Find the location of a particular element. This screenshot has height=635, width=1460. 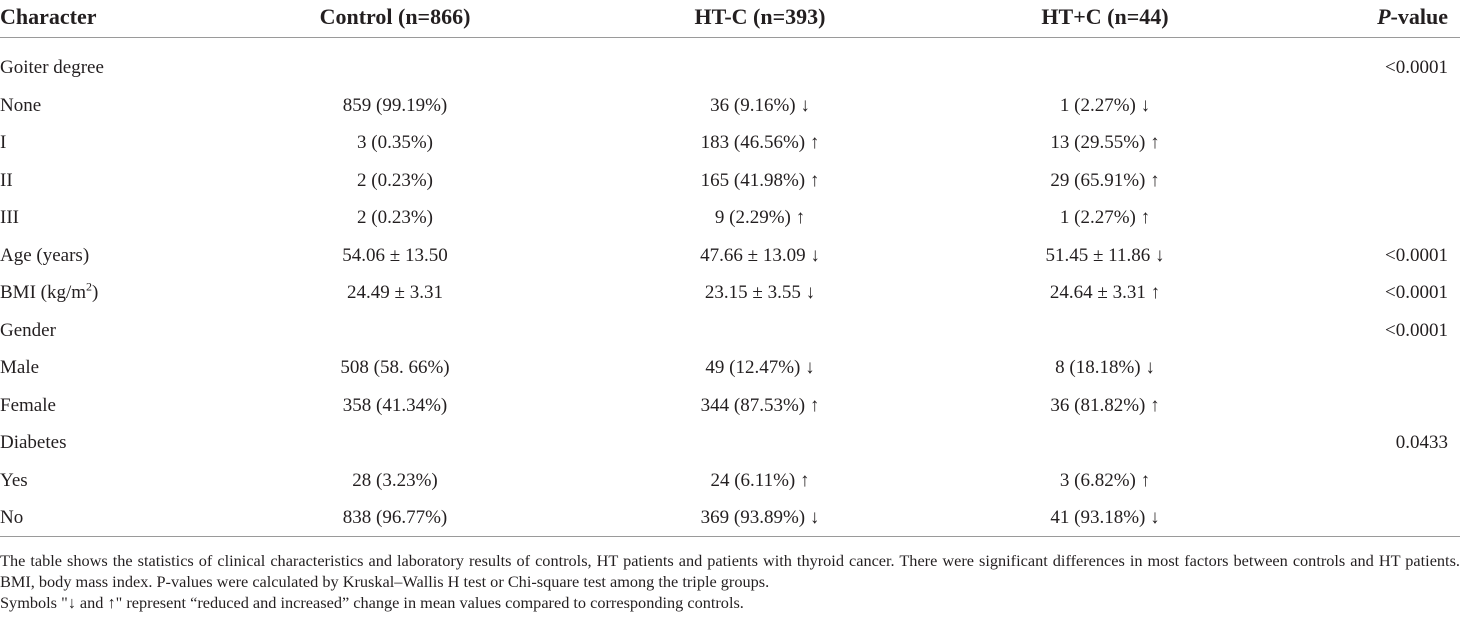

table-cell: 47.66 ± 13.09 ↓ is located at coordinates (760, 255).